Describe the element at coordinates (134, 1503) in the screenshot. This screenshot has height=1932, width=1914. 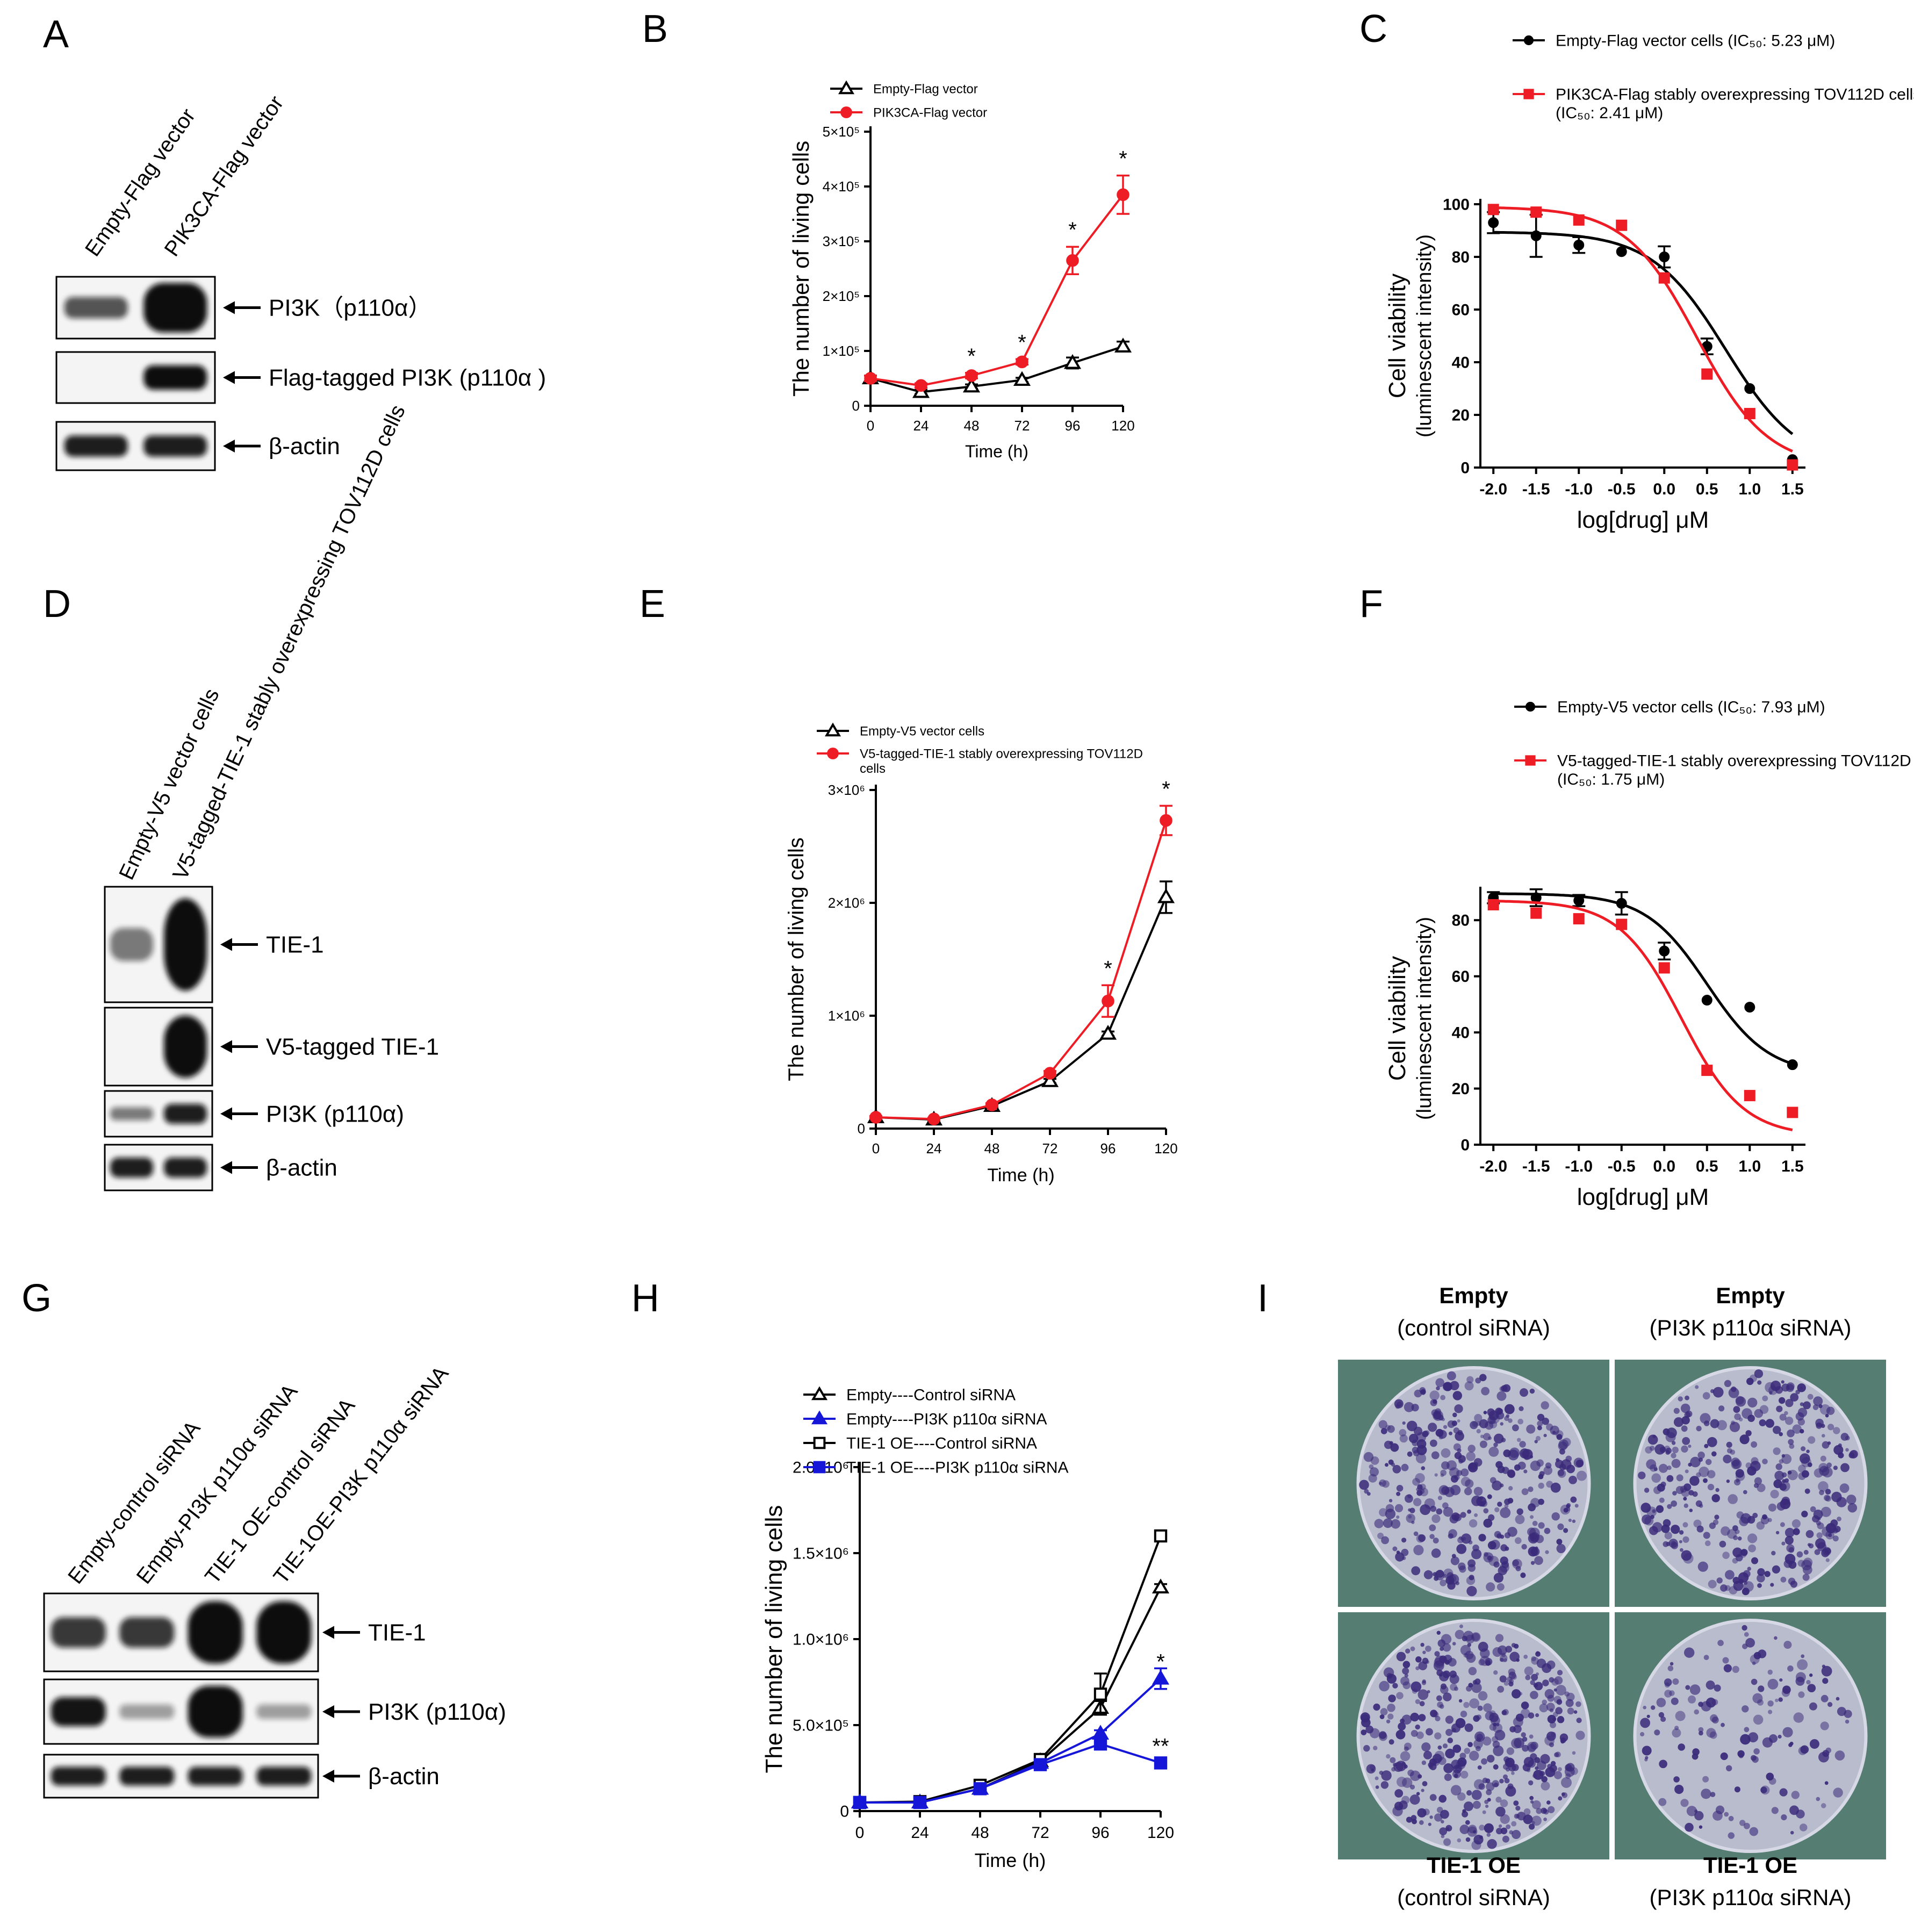
I see `lane-label: Empty-control siRNA` at that location.